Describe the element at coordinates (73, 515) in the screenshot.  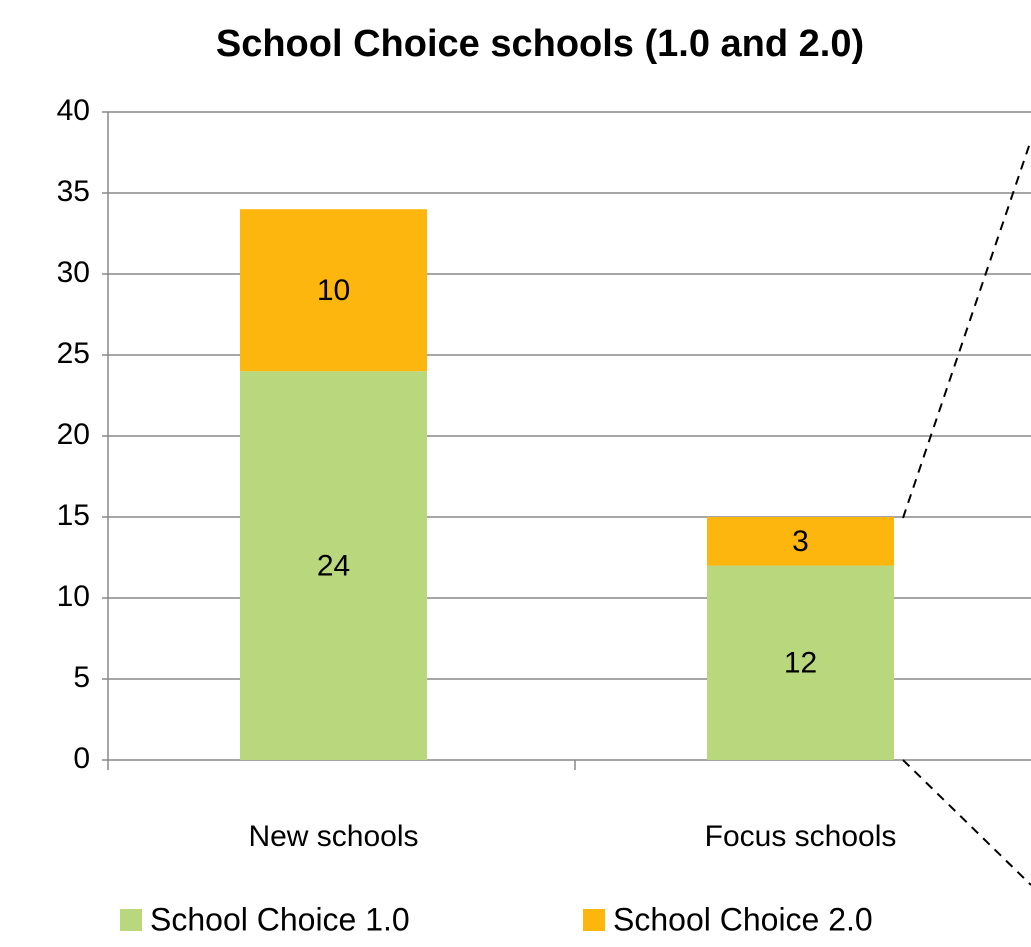
I see `y-tick-label: 15` at that location.